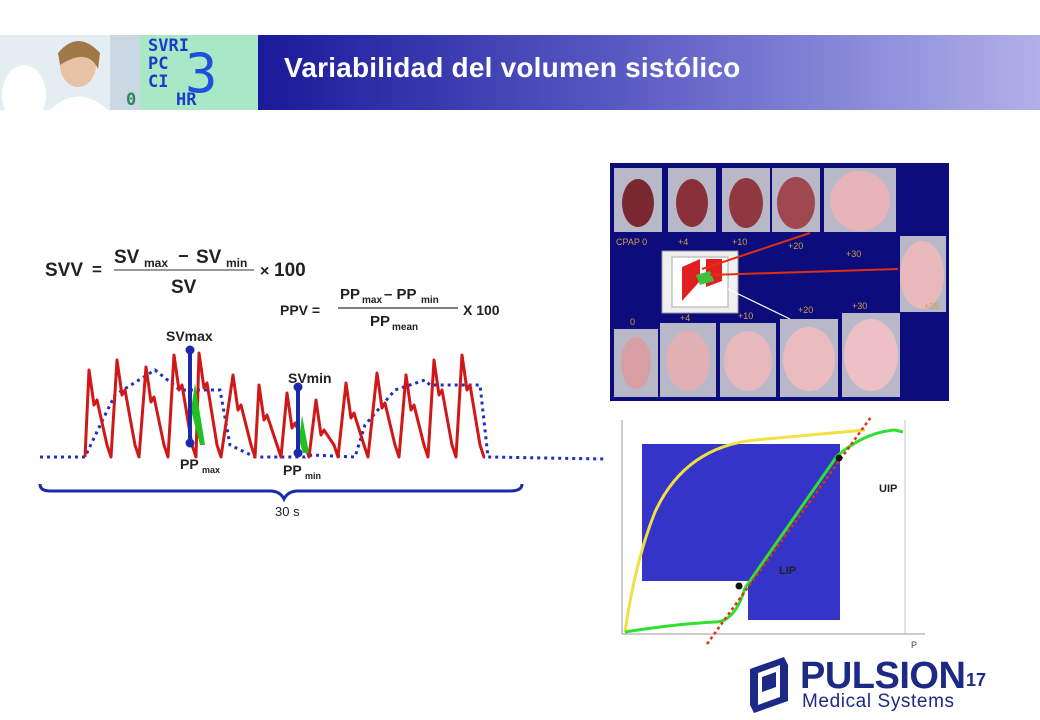 The height and width of the screenshot is (720, 1040). What do you see at coordinates (310, 378) in the screenshot?
I see `sv-min-label: SVmin` at bounding box center [310, 378].